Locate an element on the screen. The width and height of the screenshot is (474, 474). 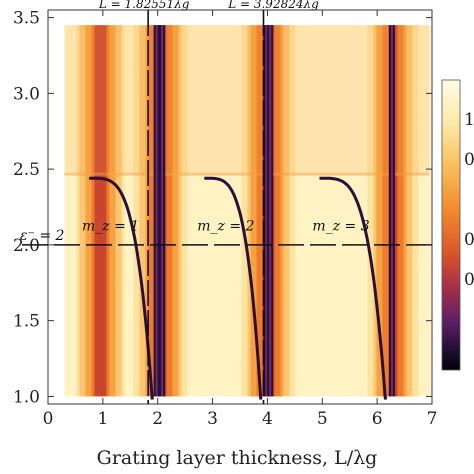
colorbar: 1 0 0 0 is located at coordinates (457, 225).